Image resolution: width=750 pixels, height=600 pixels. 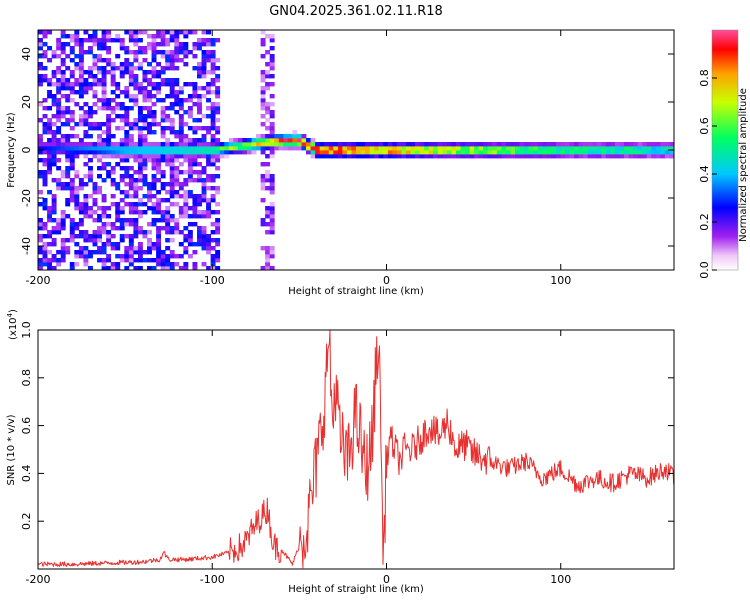 What do you see at coordinates (26, 426) in the screenshot?
I see `y-tick-label: 0.6` at bounding box center [26, 426].